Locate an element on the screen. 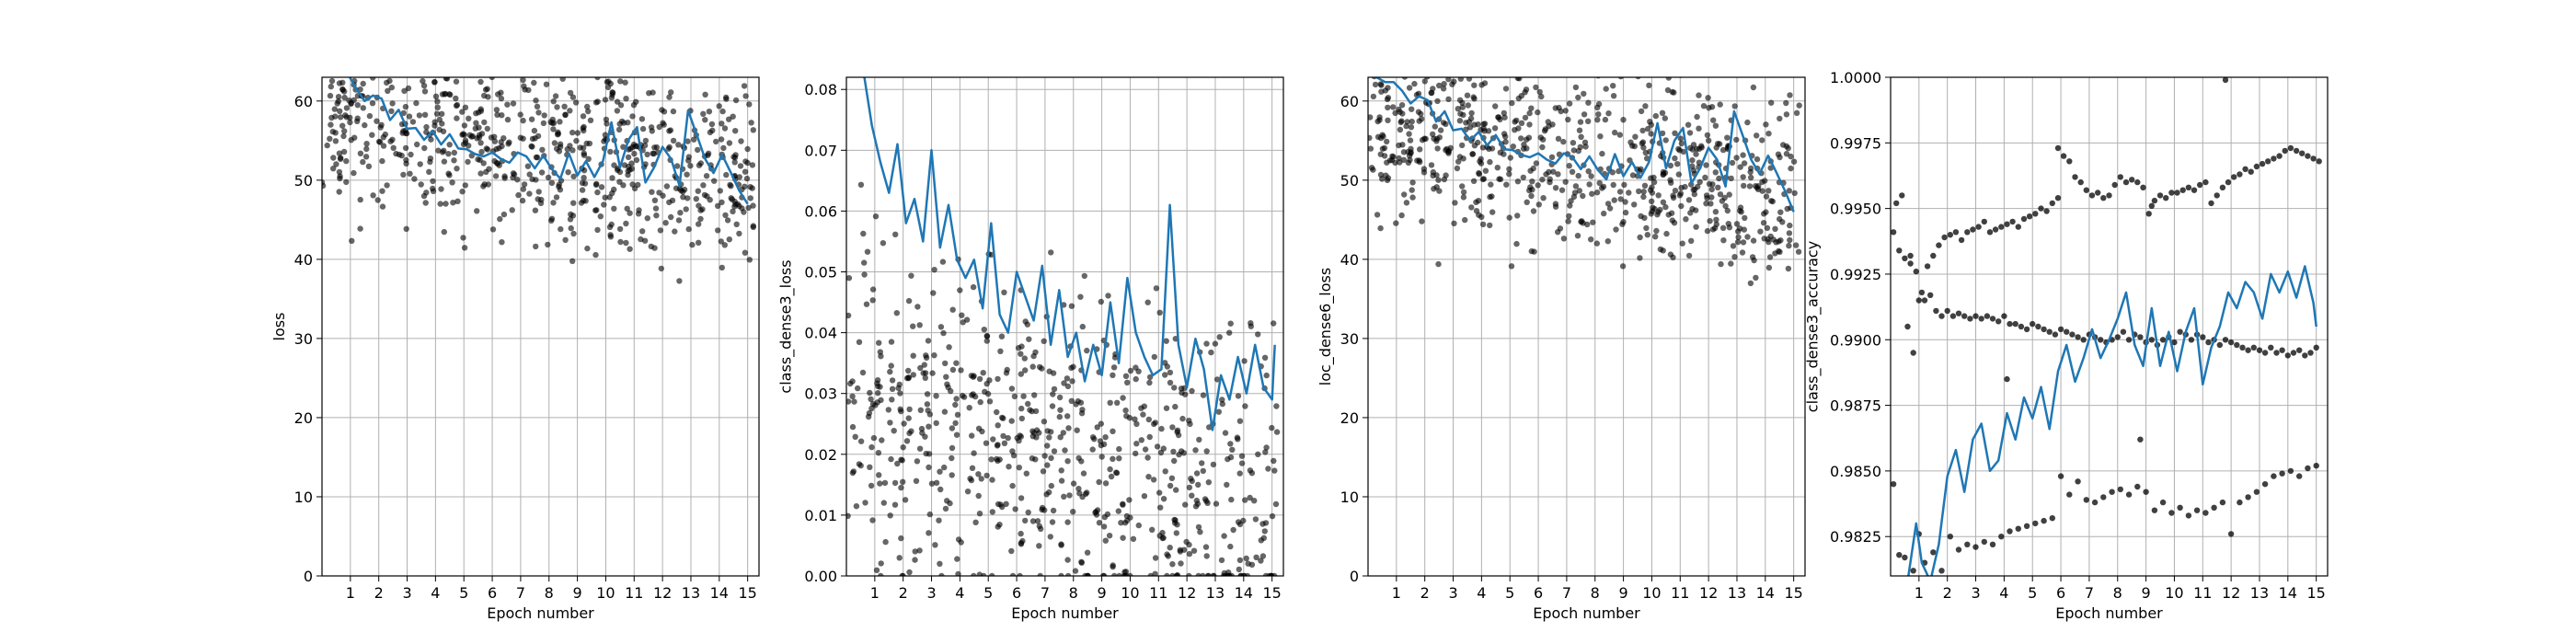 This screenshot has width=2576, height=644. x-tick-label: 6 is located at coordinates (1016, 593).